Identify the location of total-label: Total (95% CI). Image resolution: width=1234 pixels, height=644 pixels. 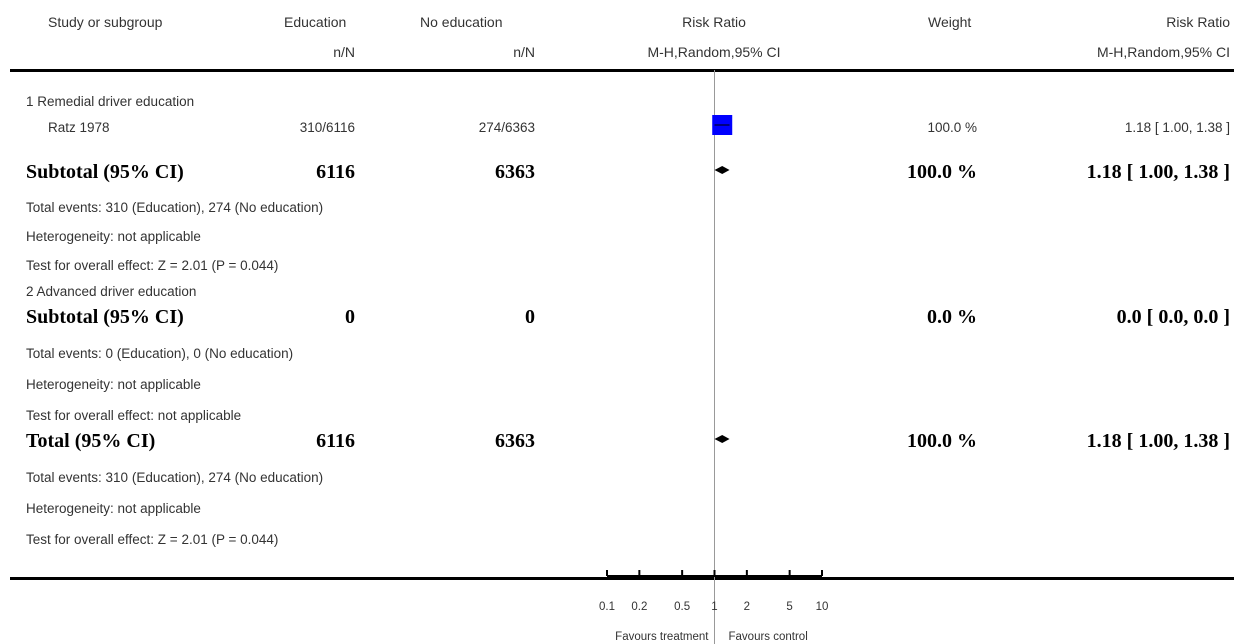
(91, 441).